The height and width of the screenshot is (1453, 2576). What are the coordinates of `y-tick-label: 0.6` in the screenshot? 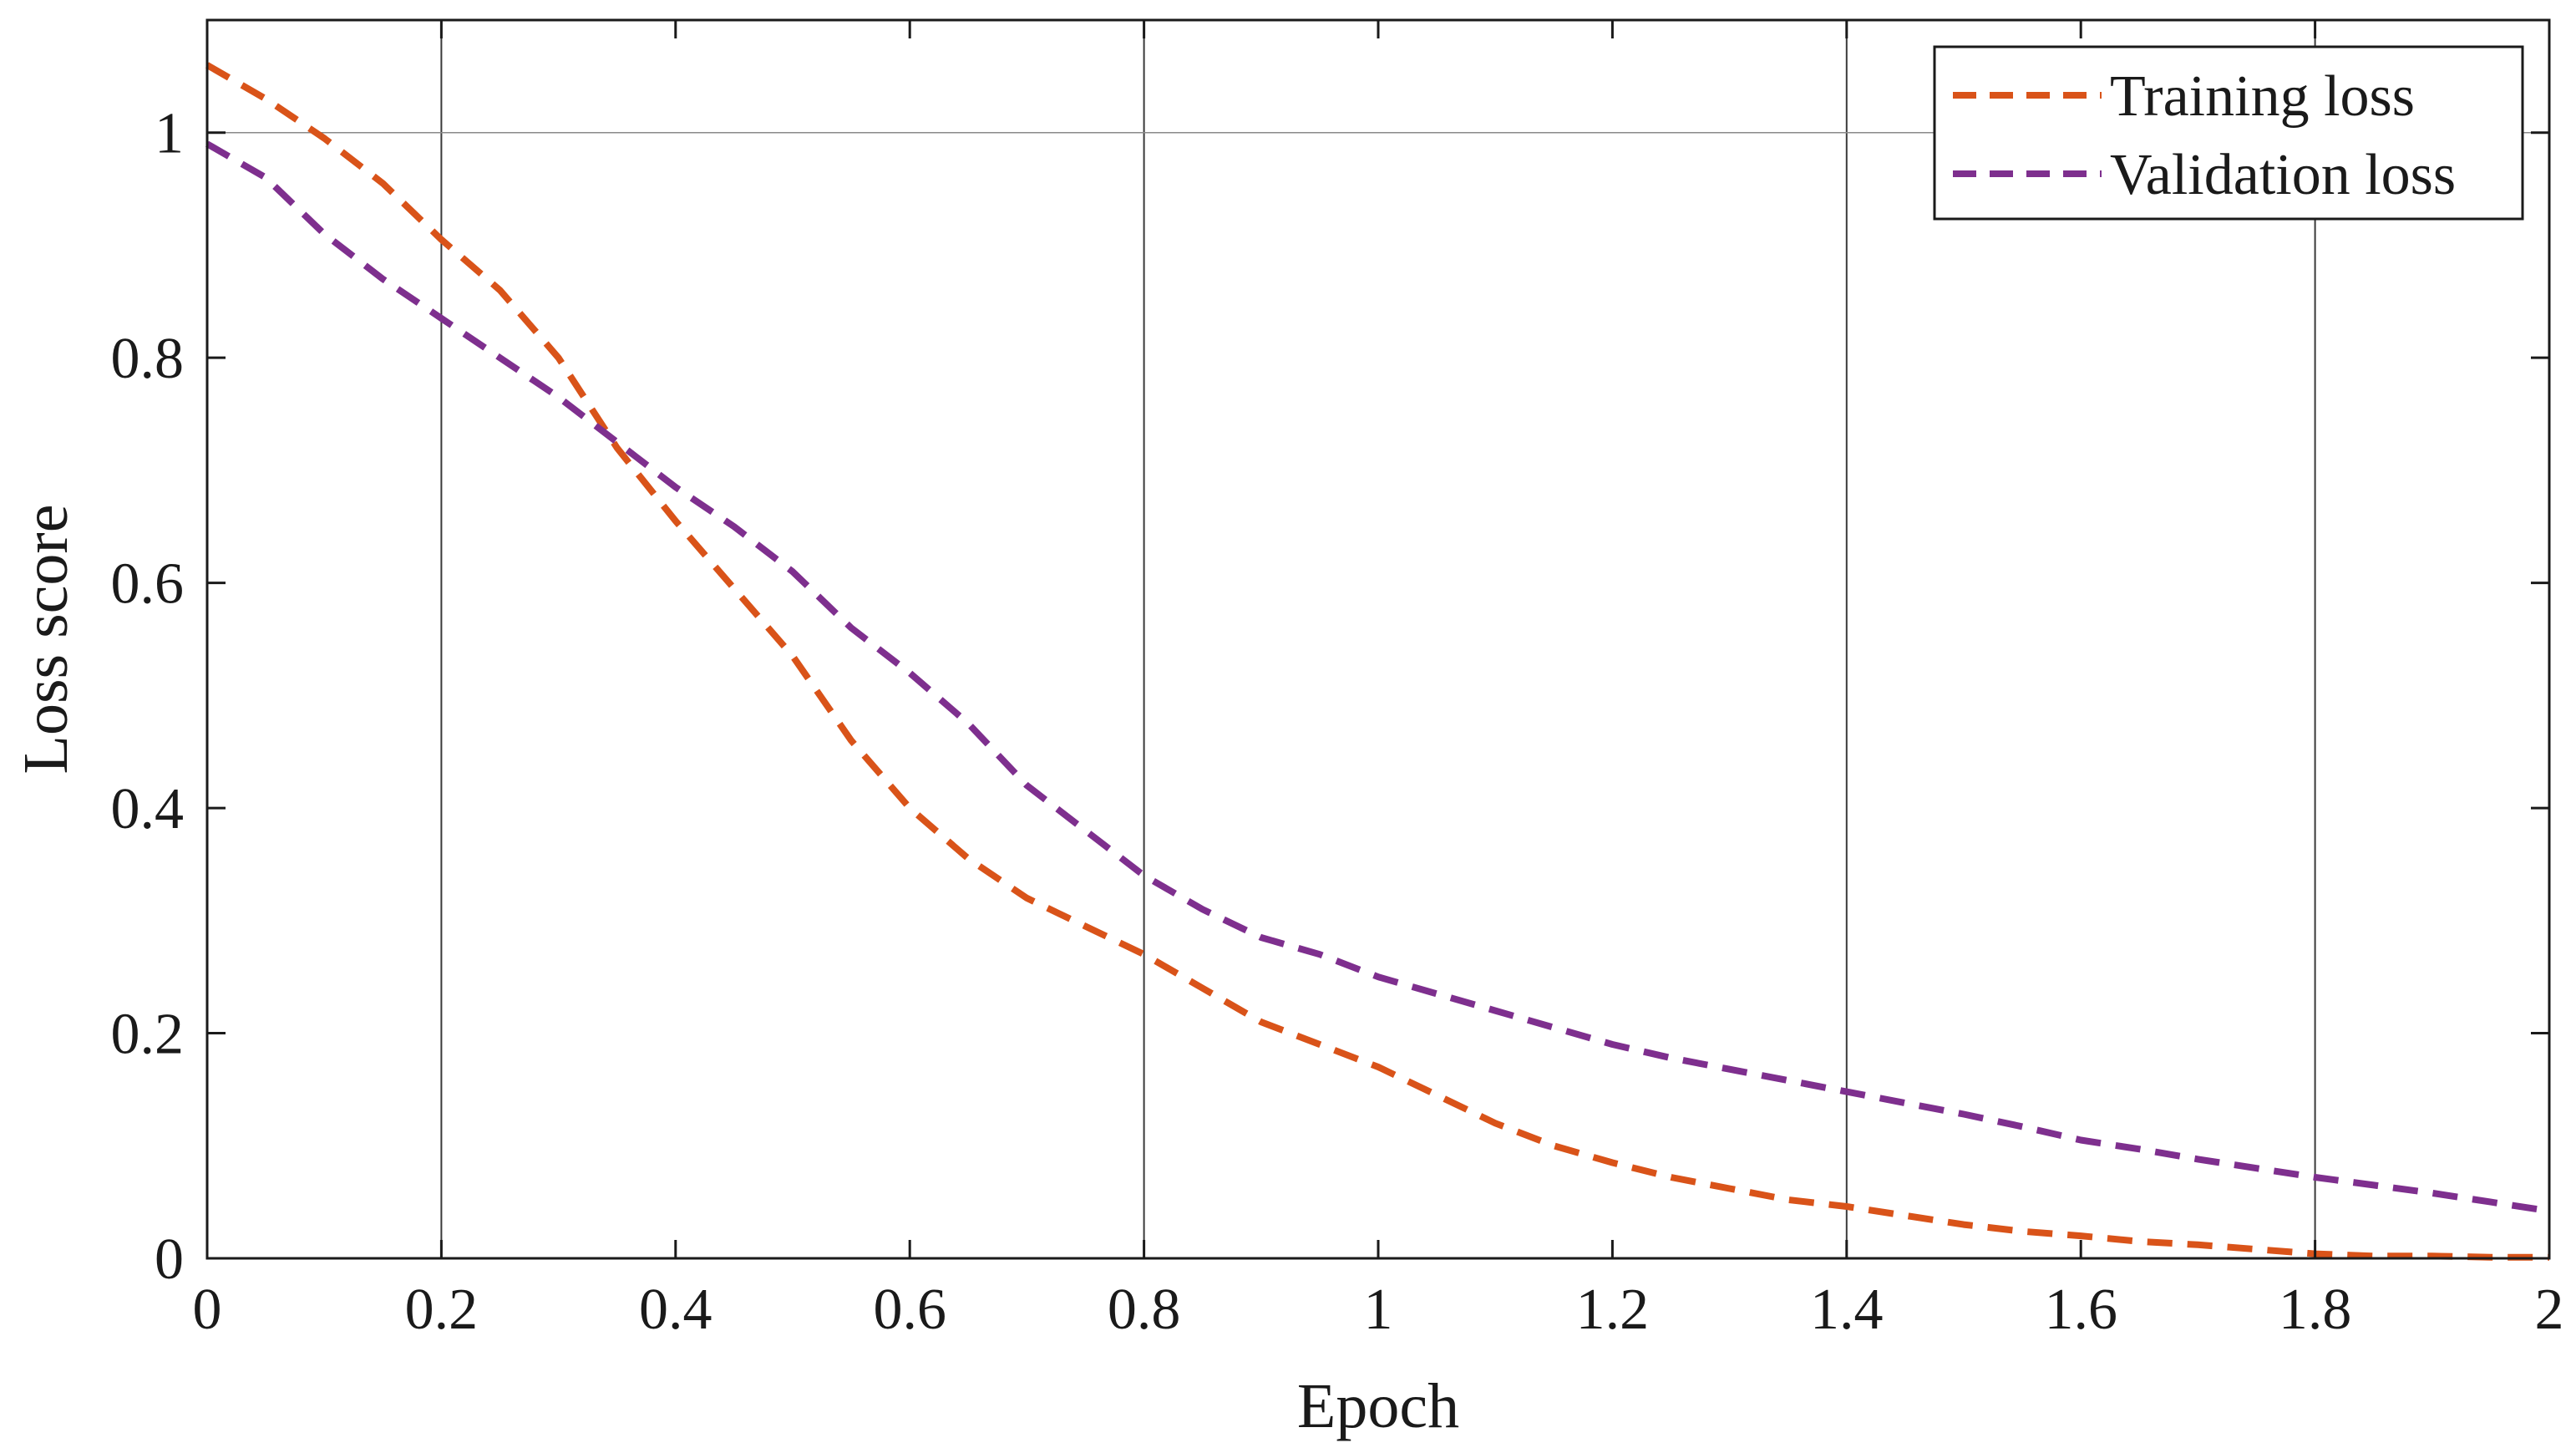 It's located at (148, 584).